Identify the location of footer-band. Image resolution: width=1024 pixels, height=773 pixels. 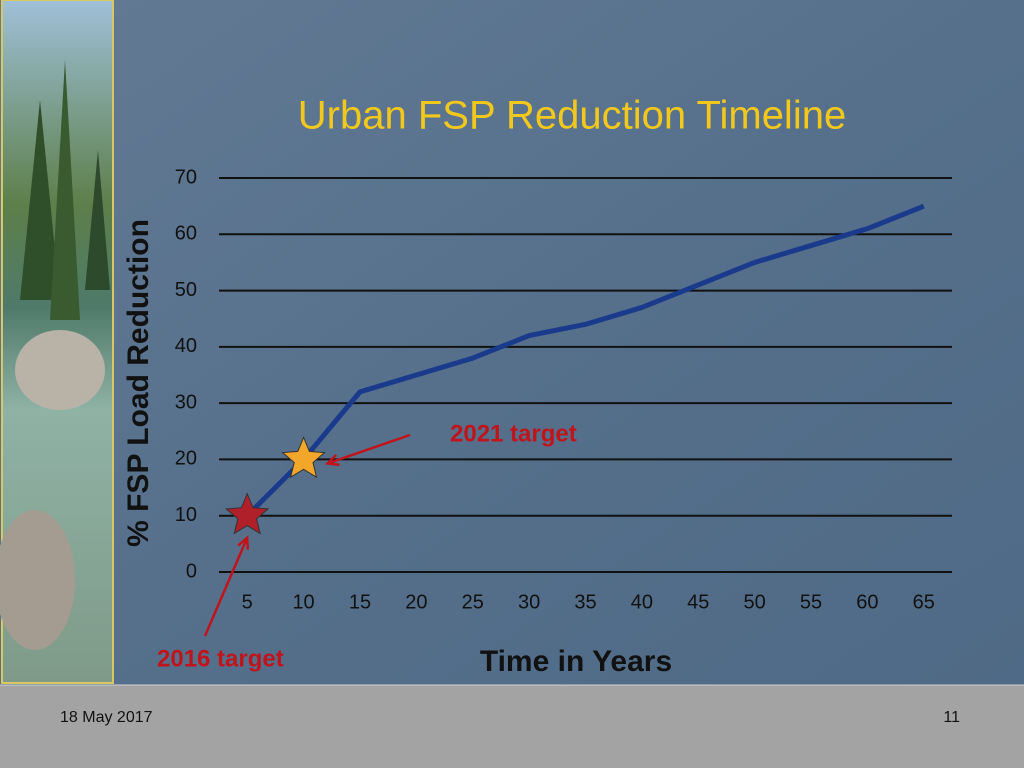
(512, 726).